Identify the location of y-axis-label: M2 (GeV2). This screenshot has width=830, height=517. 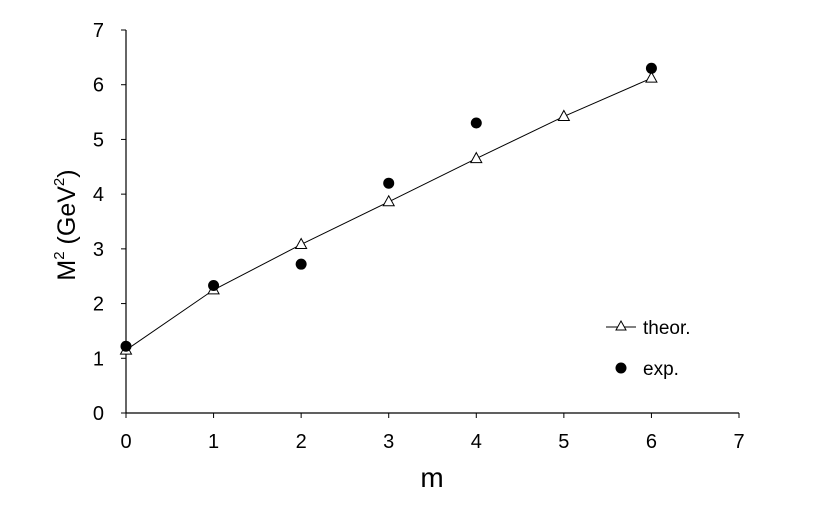
(66, 224).